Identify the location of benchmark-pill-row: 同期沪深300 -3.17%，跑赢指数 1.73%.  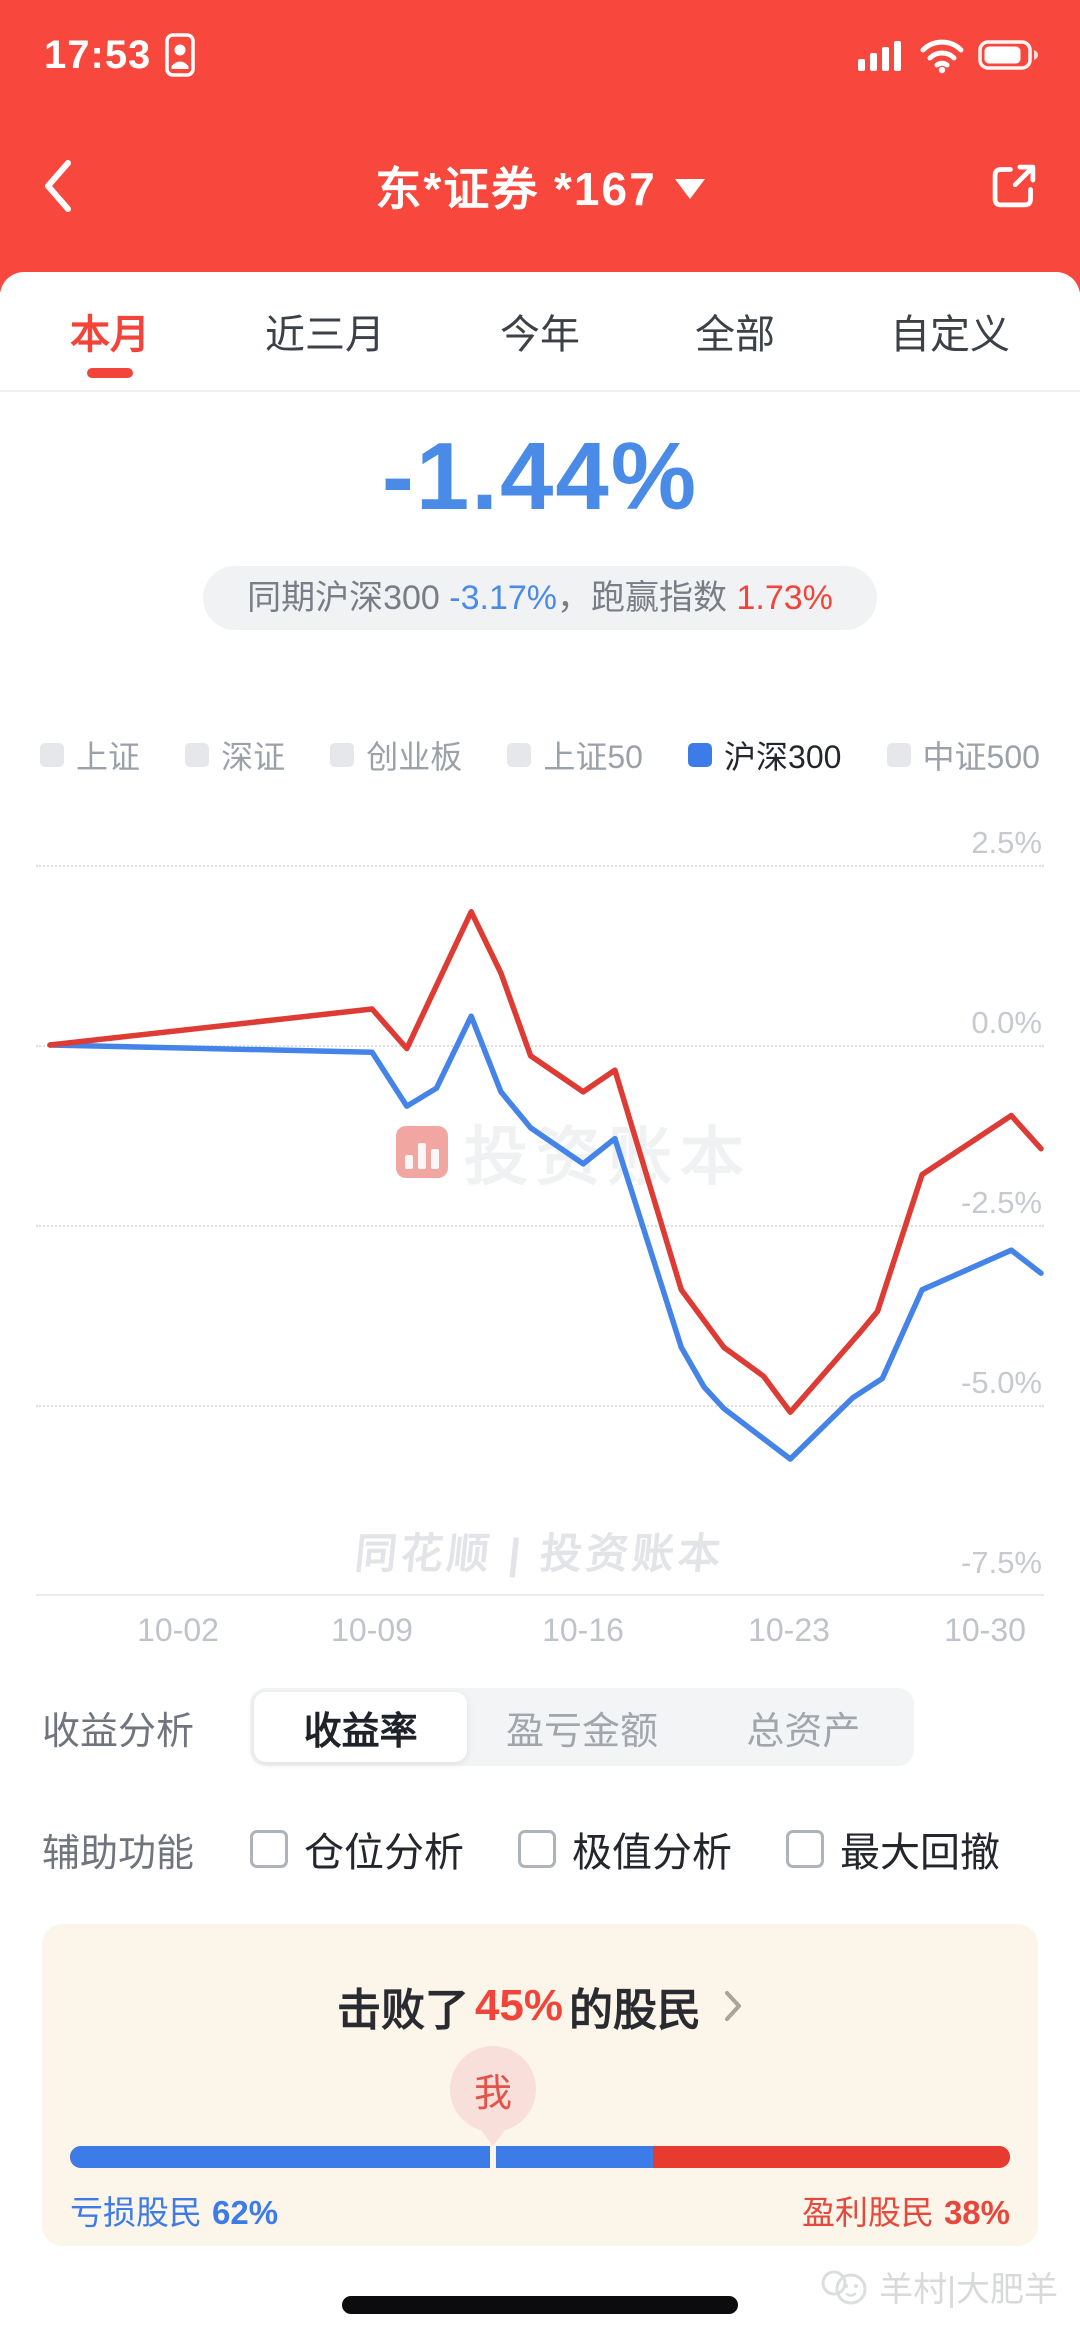
(540, 598).